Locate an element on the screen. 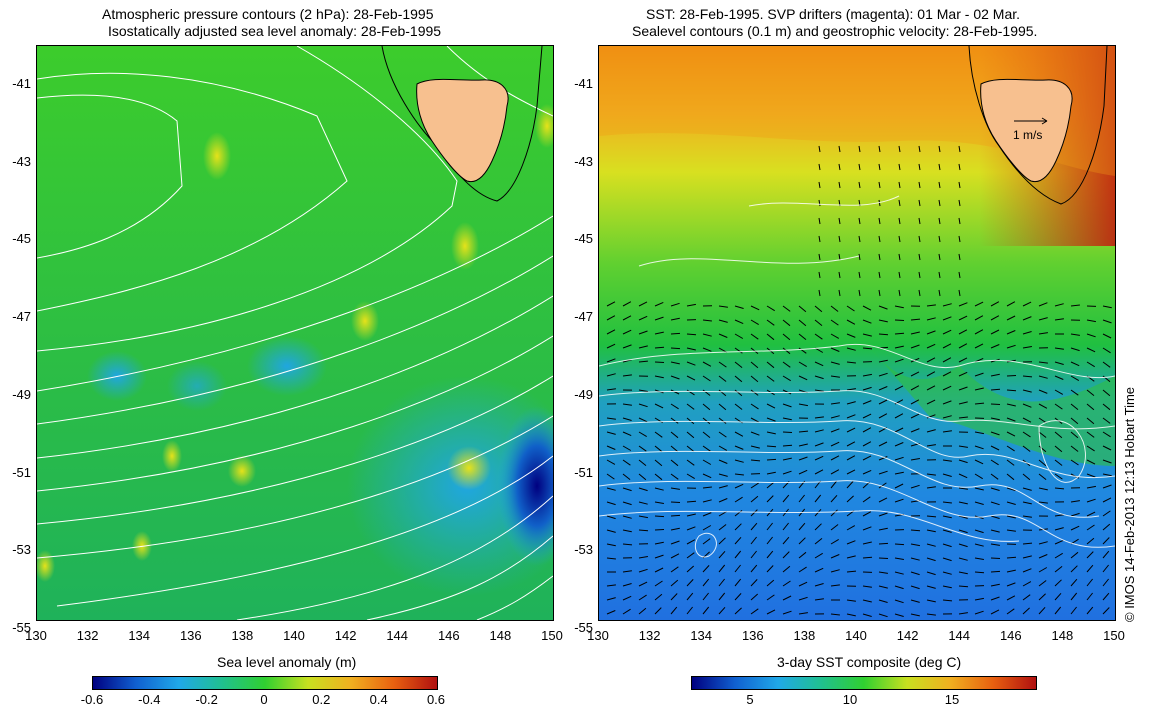 This screenshot has width=1150, height=710. x-tick-label-left: 142 is located at coordinates (345, 635).